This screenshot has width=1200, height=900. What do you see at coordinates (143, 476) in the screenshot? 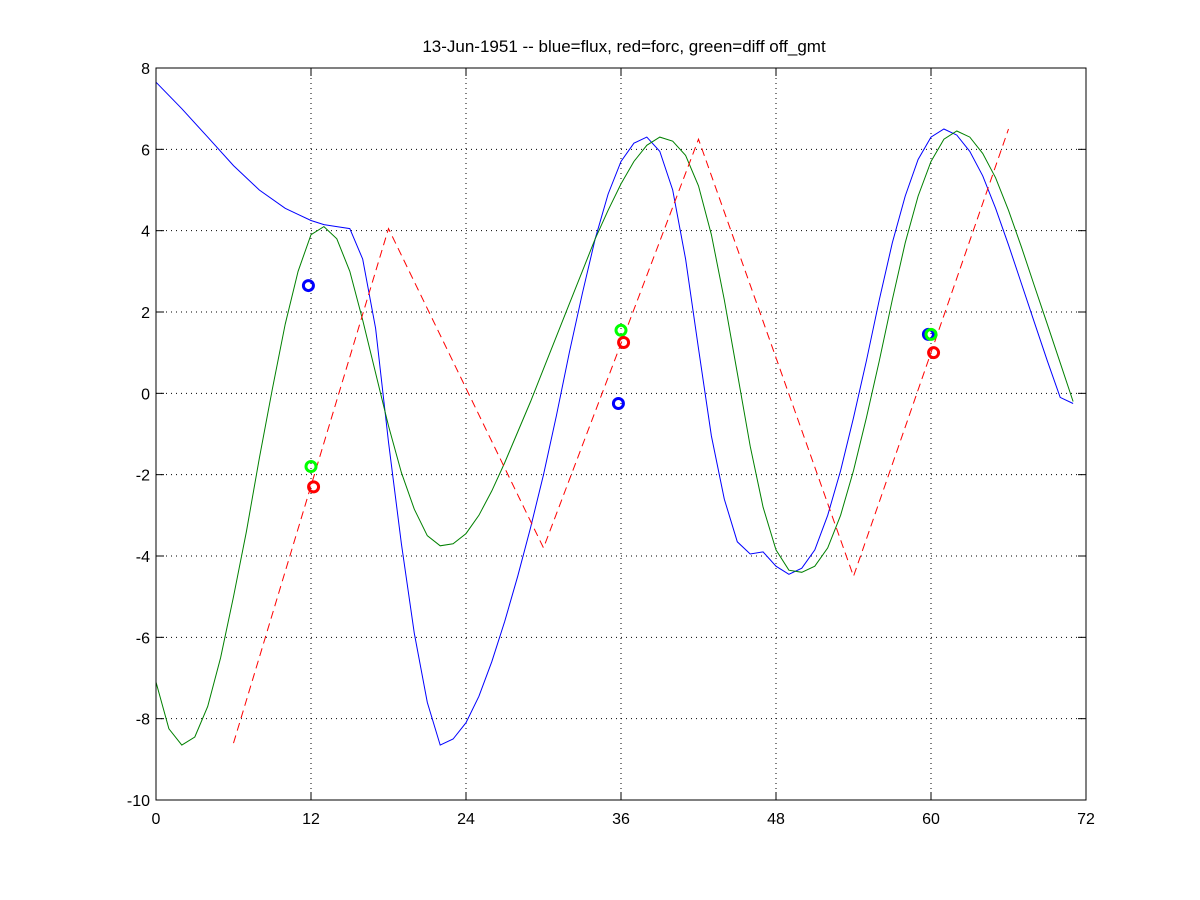
I see `y-tick-label: -2` at bounding box center [143, 476].